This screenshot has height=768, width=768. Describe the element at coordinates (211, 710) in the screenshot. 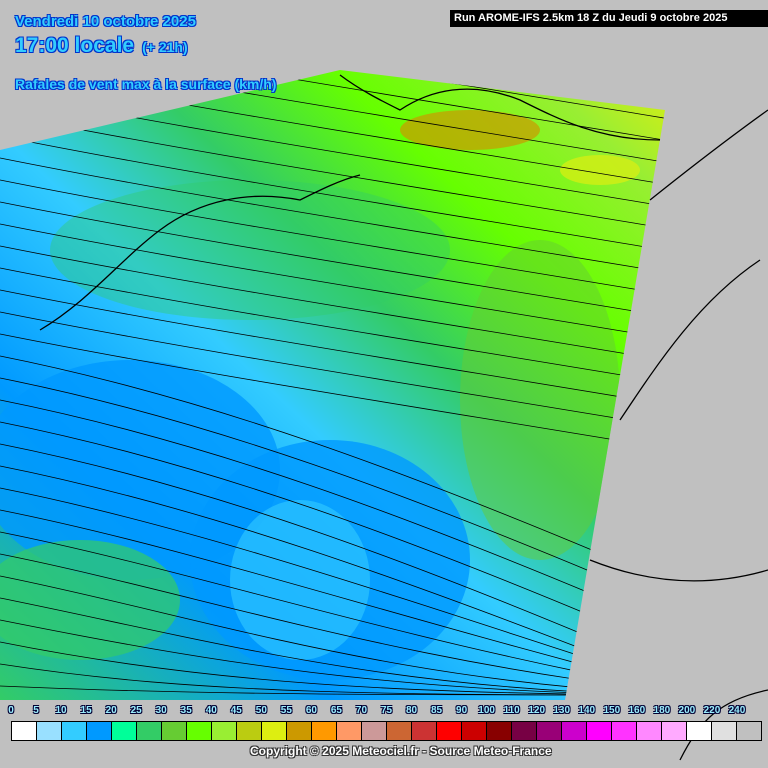

I see `legend-label: 40` at that location.